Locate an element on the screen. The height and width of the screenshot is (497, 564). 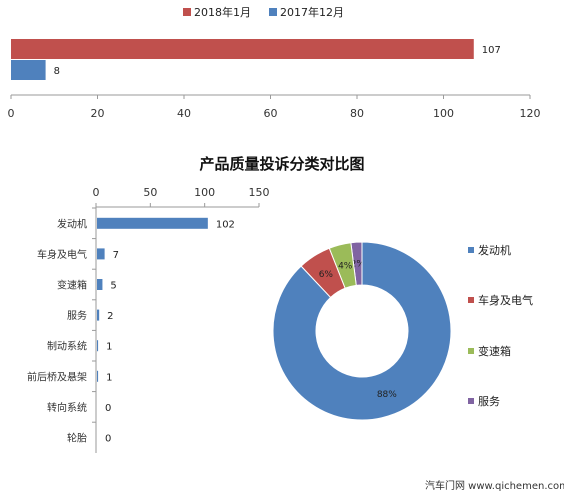
category-label: 车身及电气 is located at coordinates (62, 254).